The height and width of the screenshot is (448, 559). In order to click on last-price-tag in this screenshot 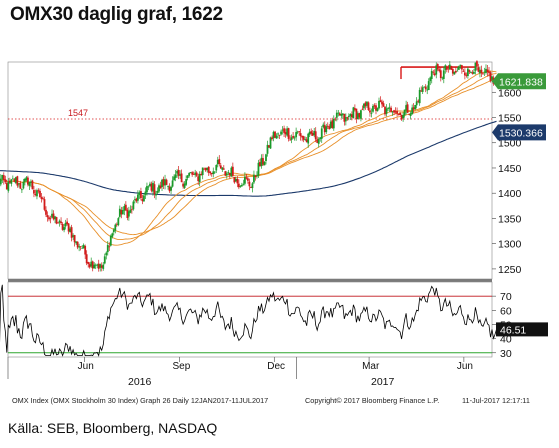, I will do `click(519, 81)`.